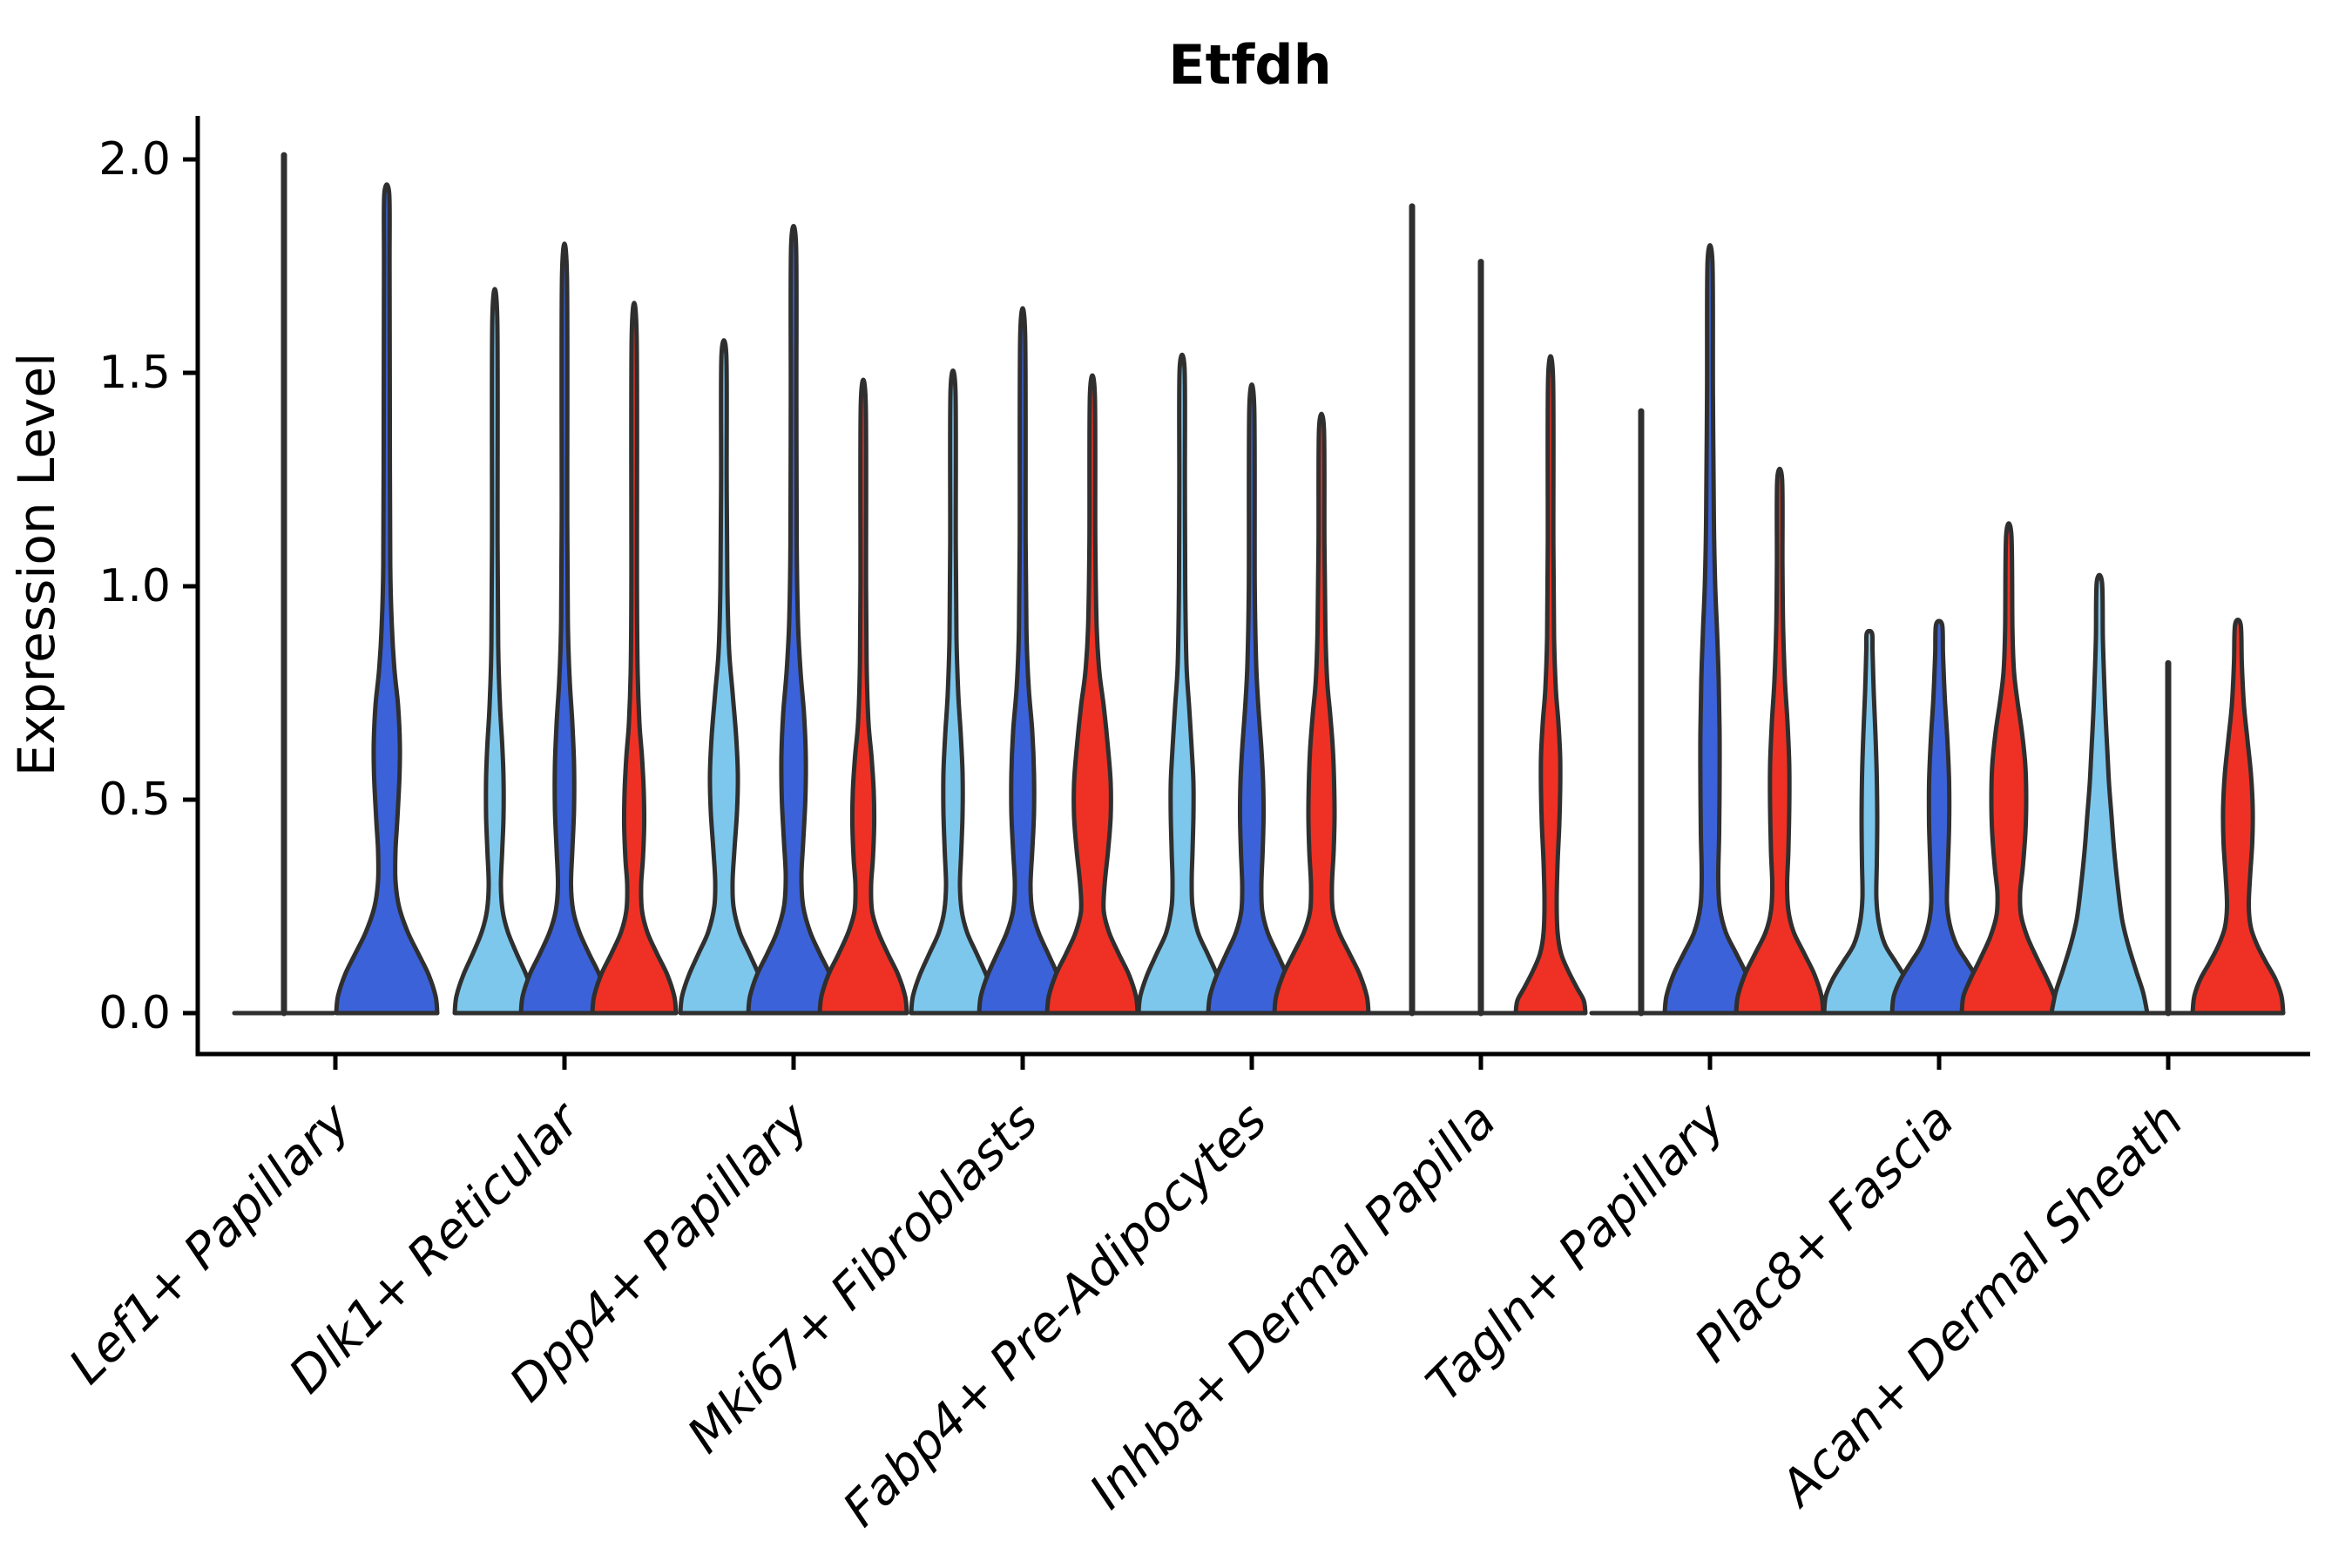  What do you see at coordinates (1293, 1306) in the screenshot?
I see `x-tick-label: Inhba+ Dermal Papilla` at bounding box center [1293, 1306].